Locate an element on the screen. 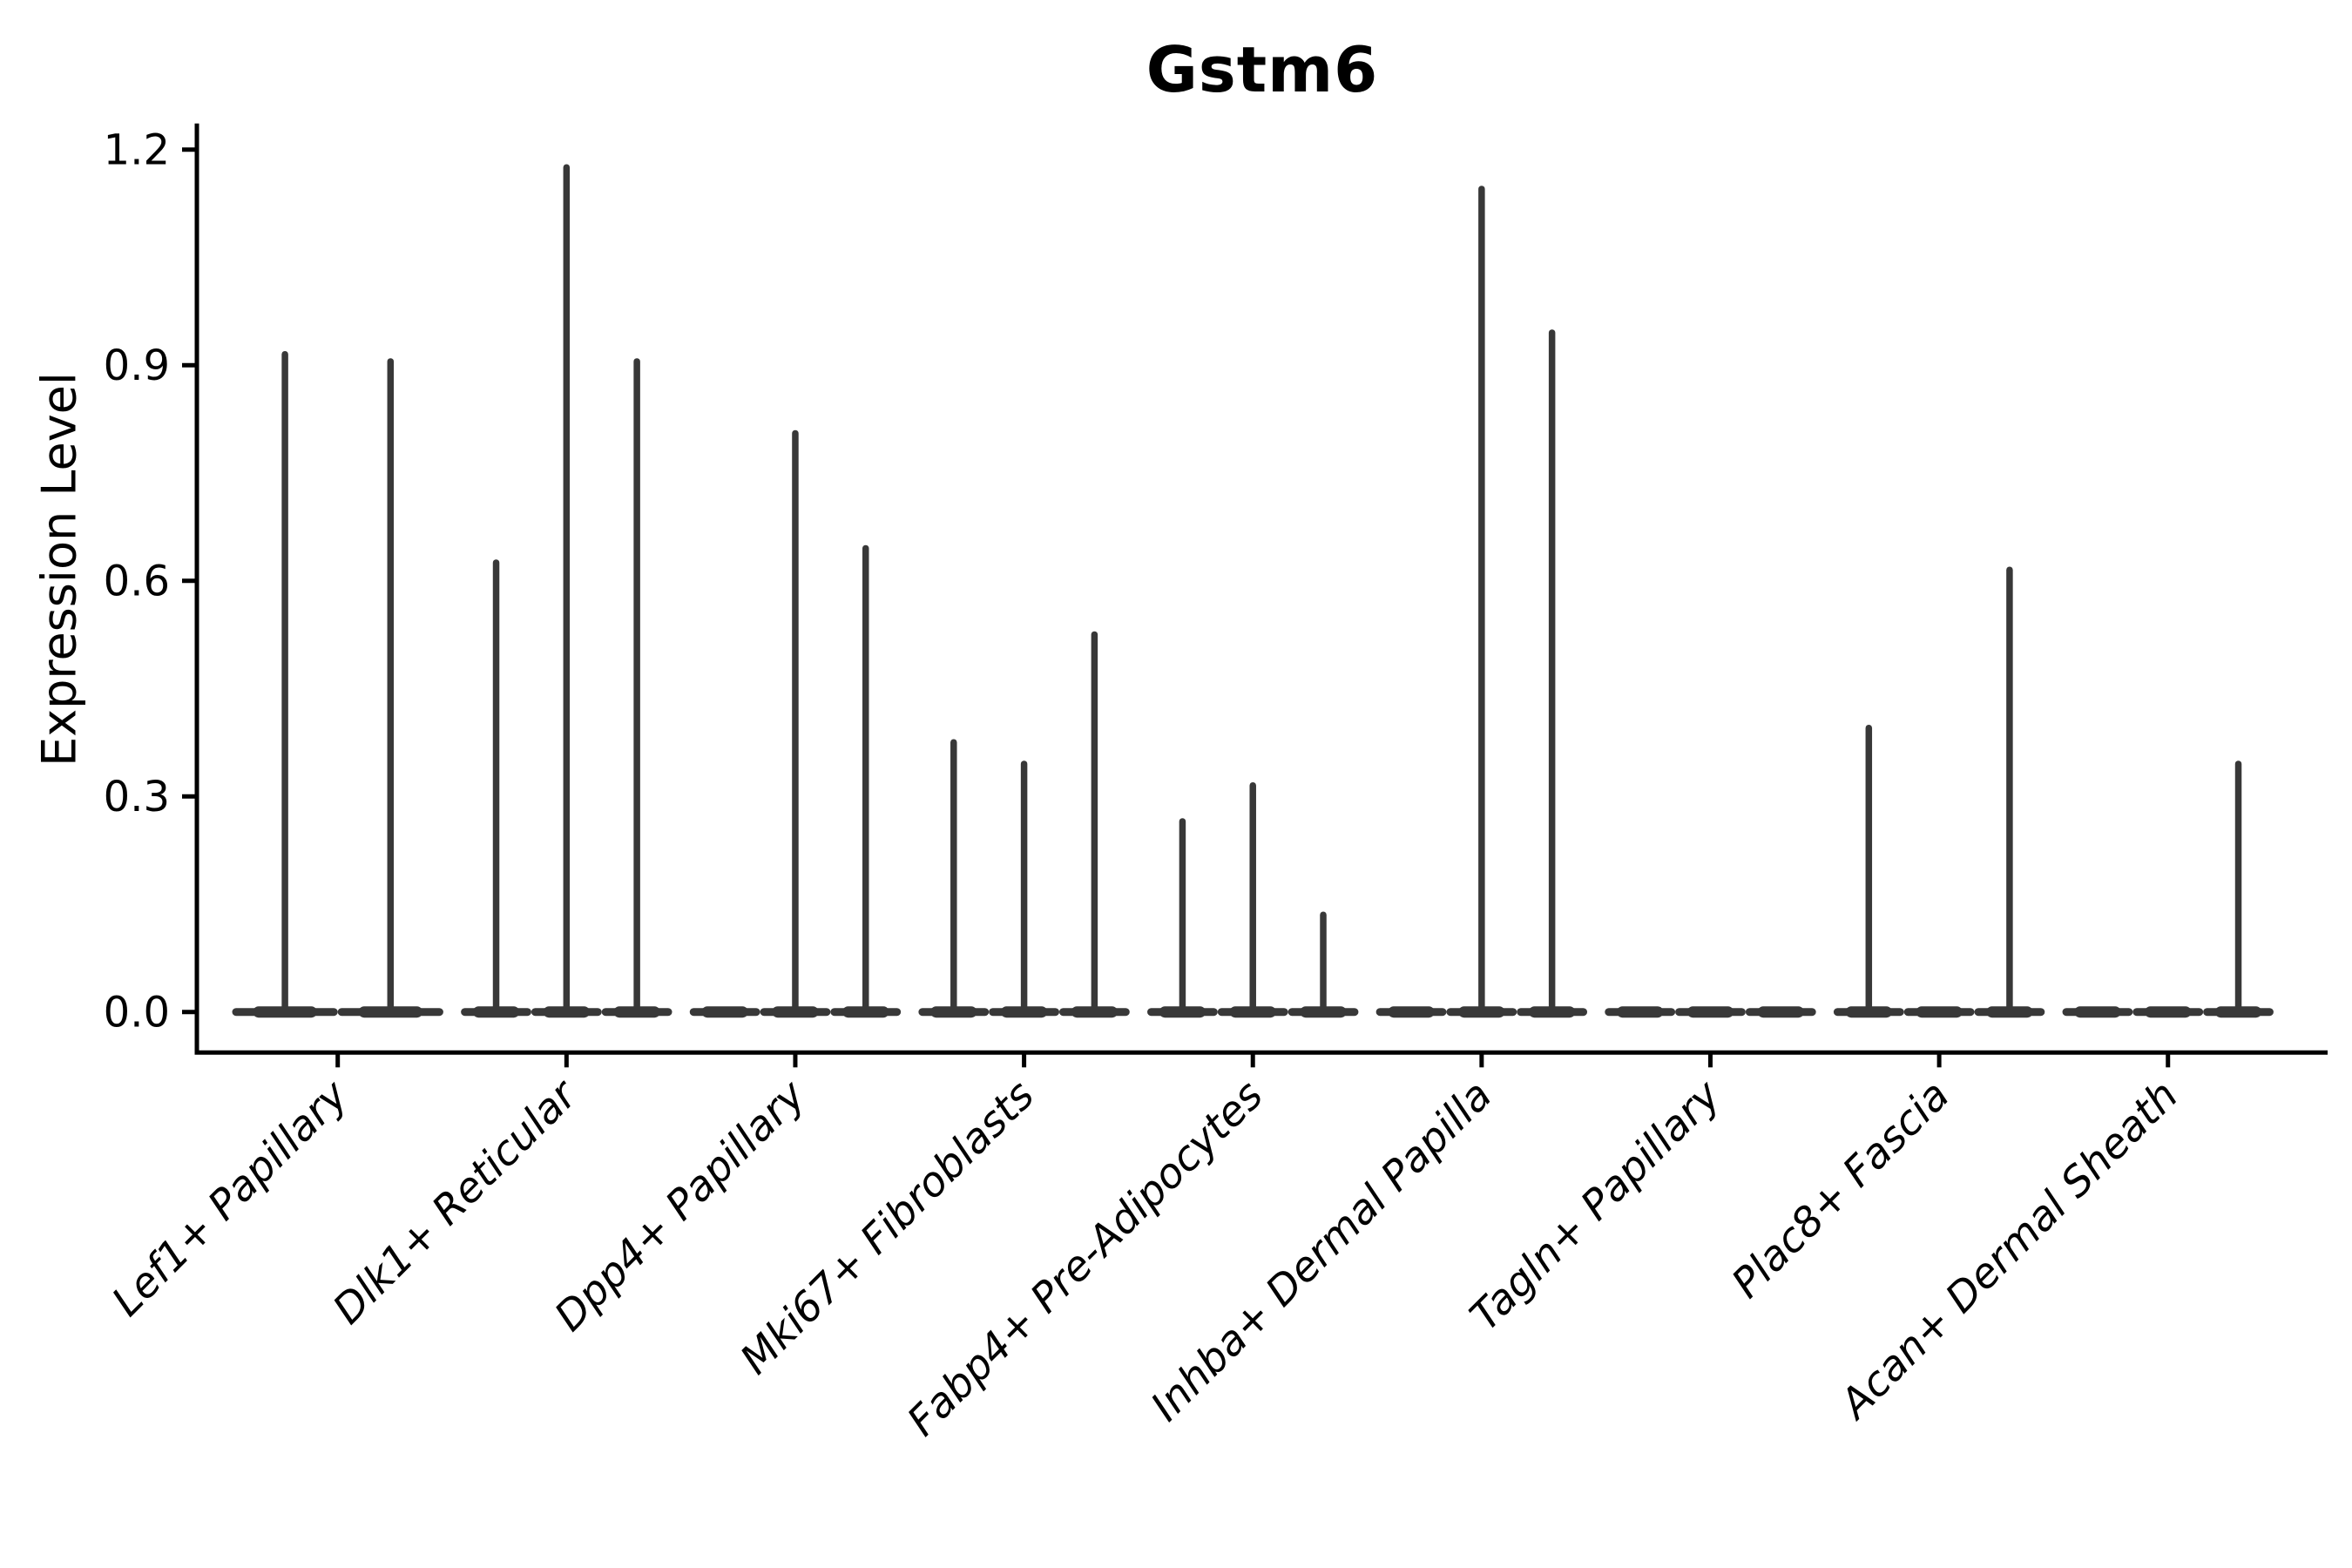  y-tick-label: 1.2 is located at coordinates (137, 150).